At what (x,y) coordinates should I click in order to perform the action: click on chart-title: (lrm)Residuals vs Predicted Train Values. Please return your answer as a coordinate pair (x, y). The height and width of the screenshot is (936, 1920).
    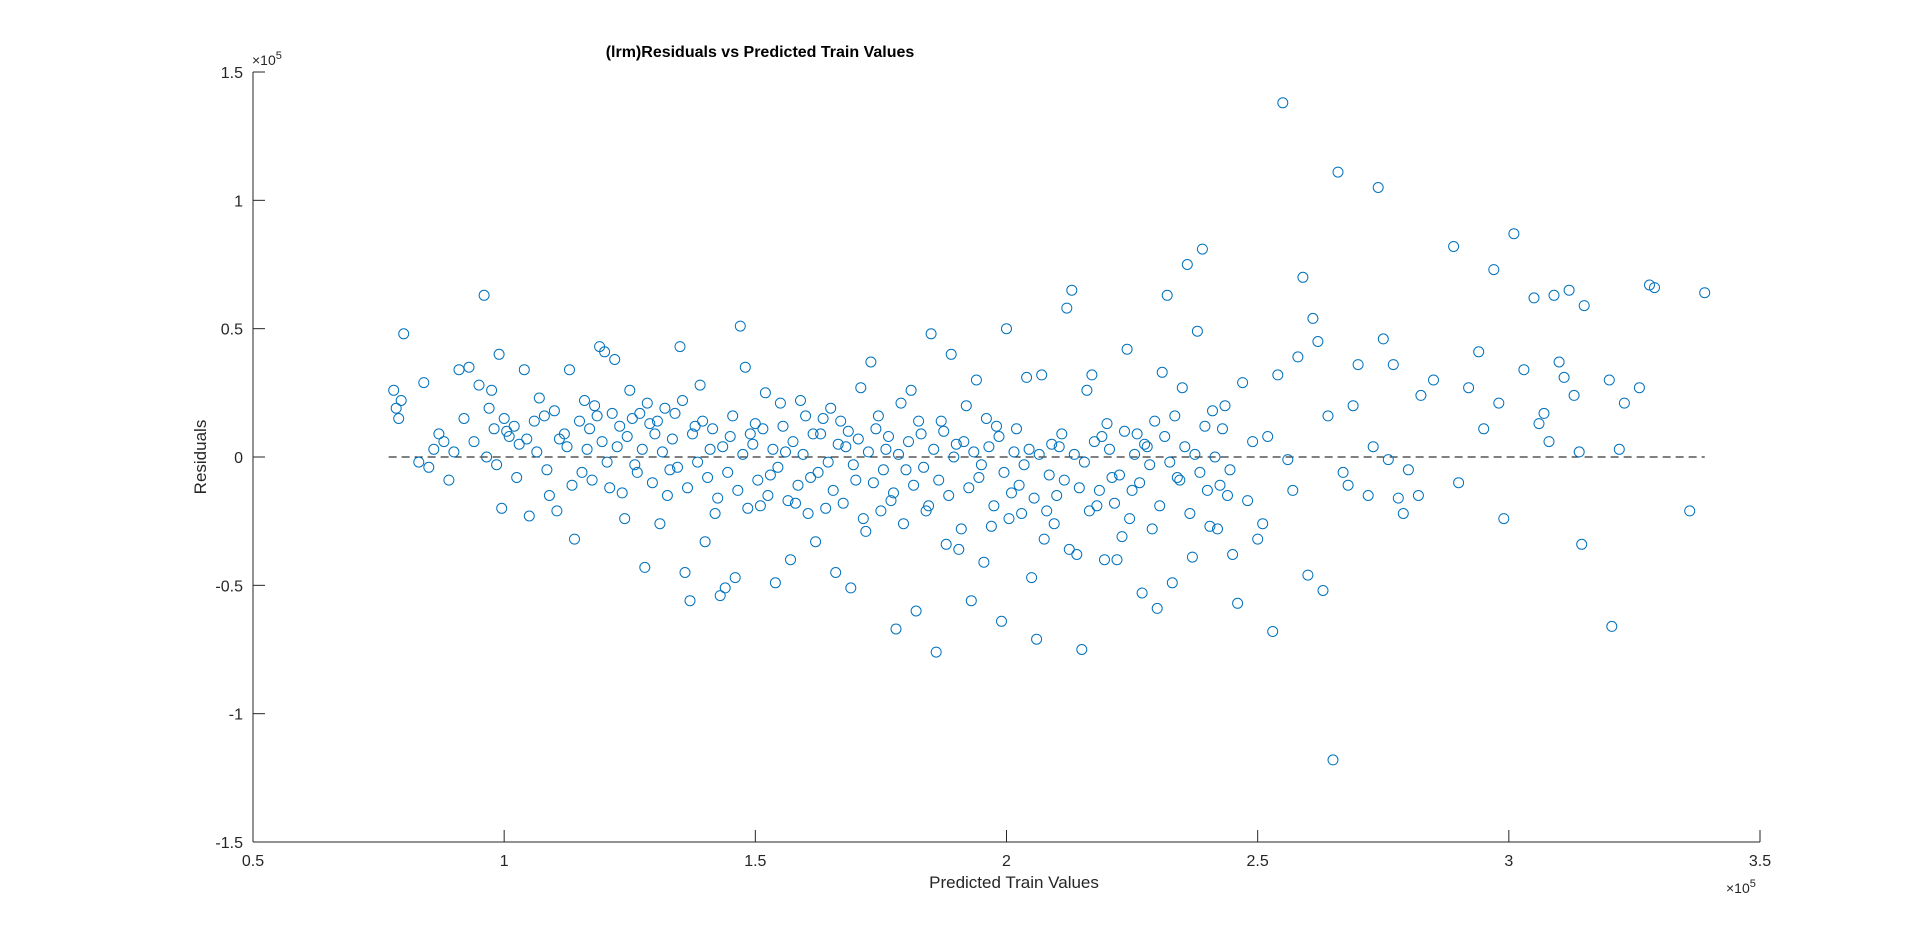
    Looking at the image, I should click on (760, 52).